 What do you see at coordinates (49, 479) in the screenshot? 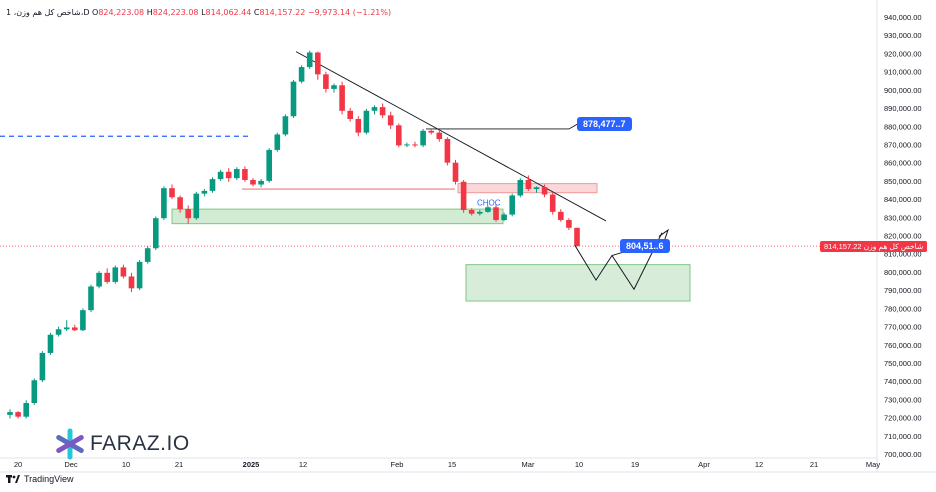
I see `tradingview-label: TradingView` at bounding box center [49, 479].